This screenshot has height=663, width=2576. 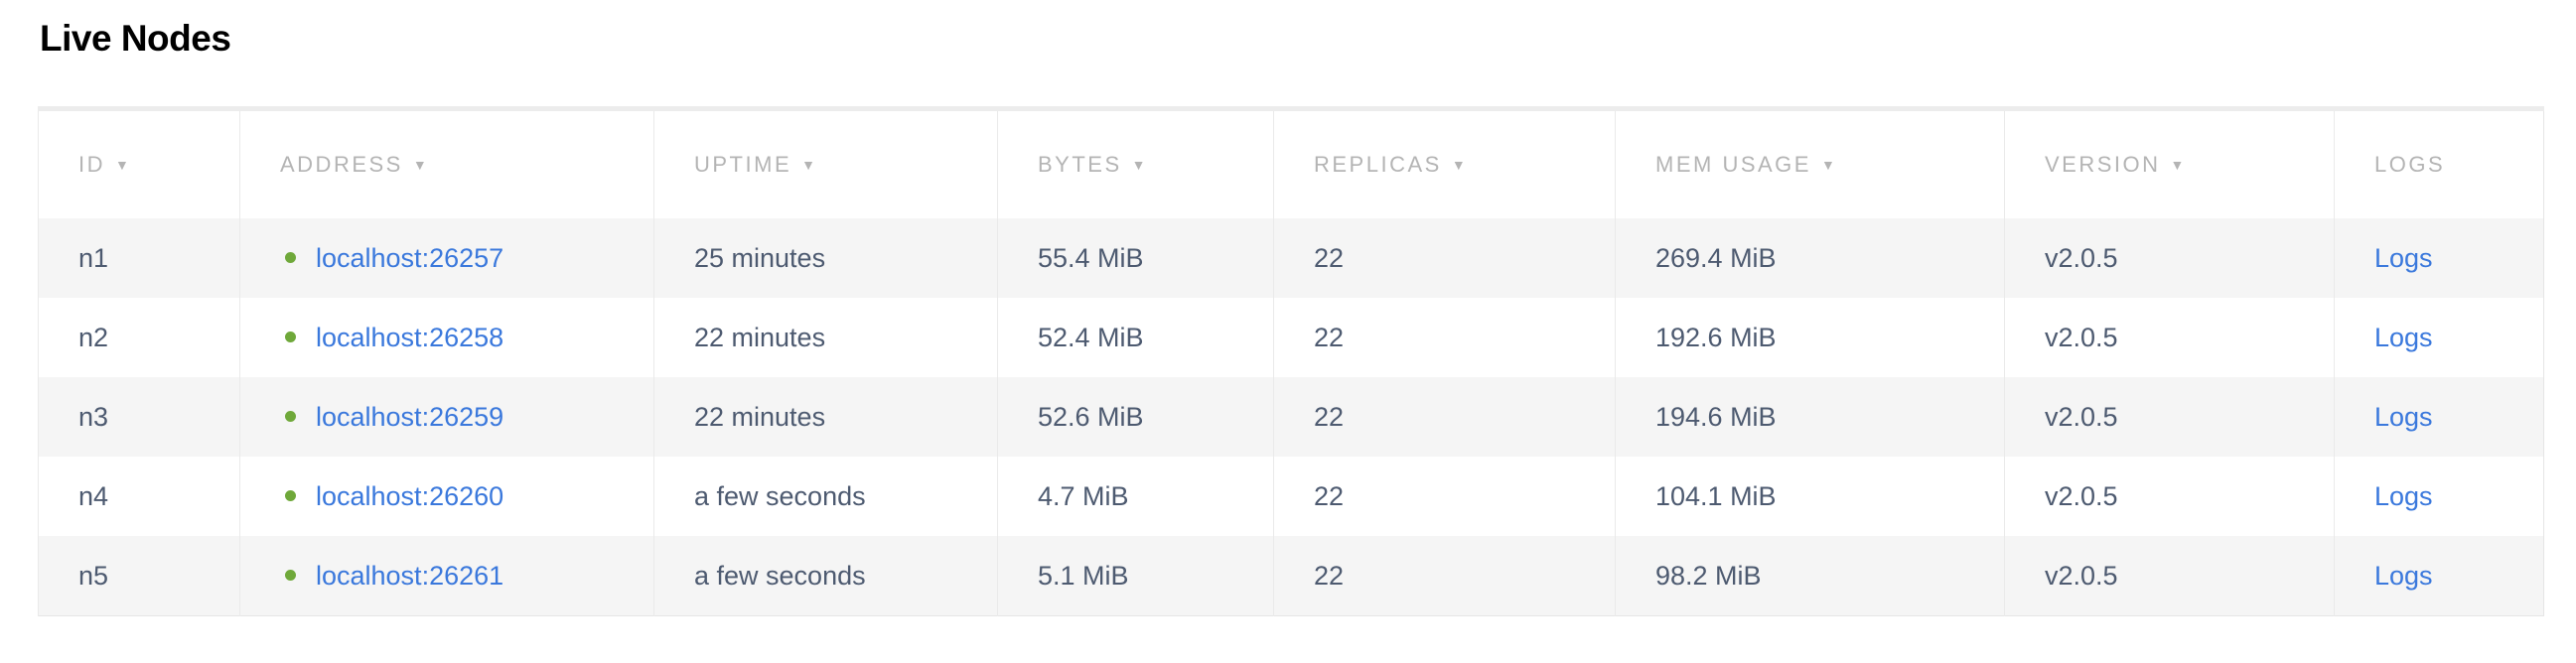 What do you see at coordinates (2410, 164) in the screenshot?
I see `column-header-label: Logs` at bounding box center [2410, 164].